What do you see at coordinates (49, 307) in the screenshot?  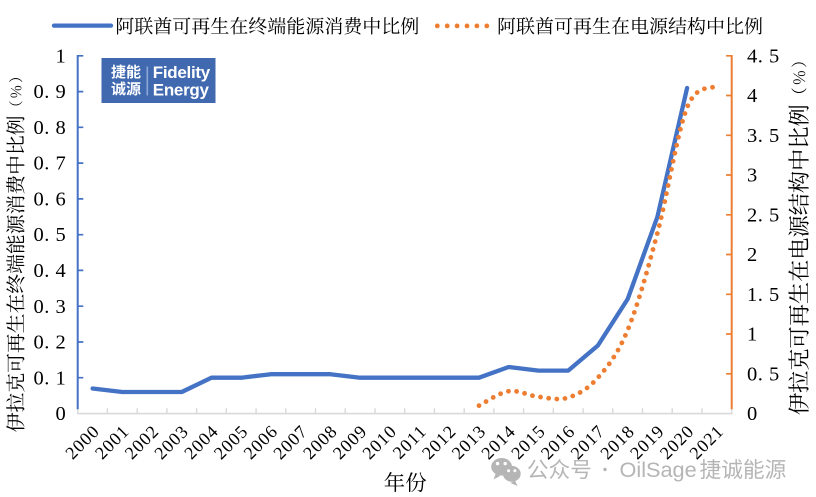 I see `svg-text: 0. 3` at bounding box center [49, 307].